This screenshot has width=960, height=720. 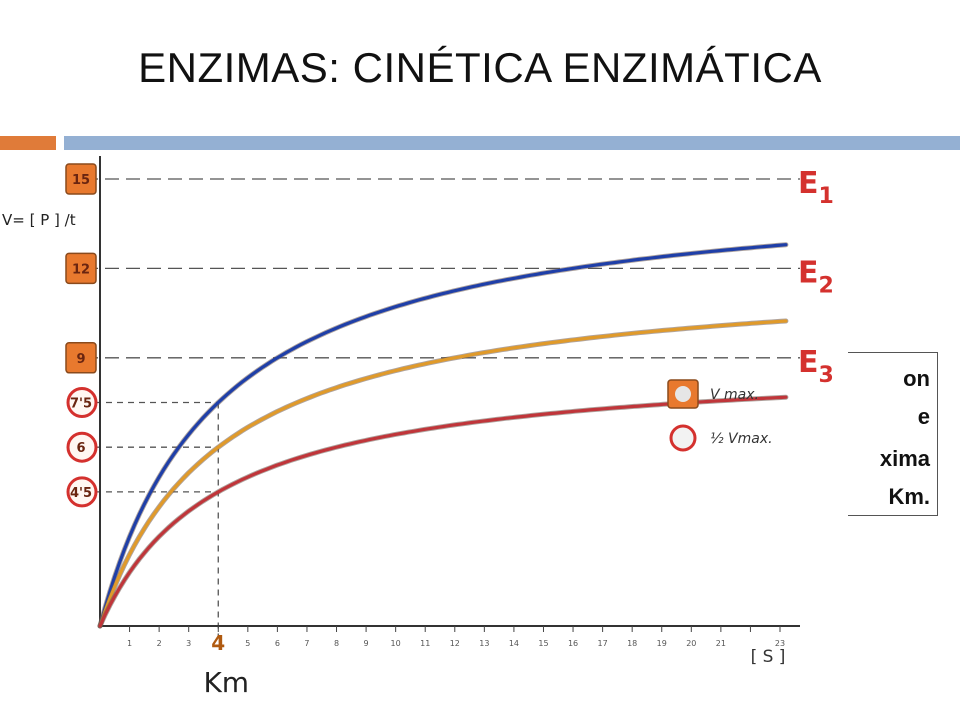 What do you see at coordinates (683, 438) in the screenshot?
I see `legend-half-vmax-swatch` at bounding box center [683, 438].